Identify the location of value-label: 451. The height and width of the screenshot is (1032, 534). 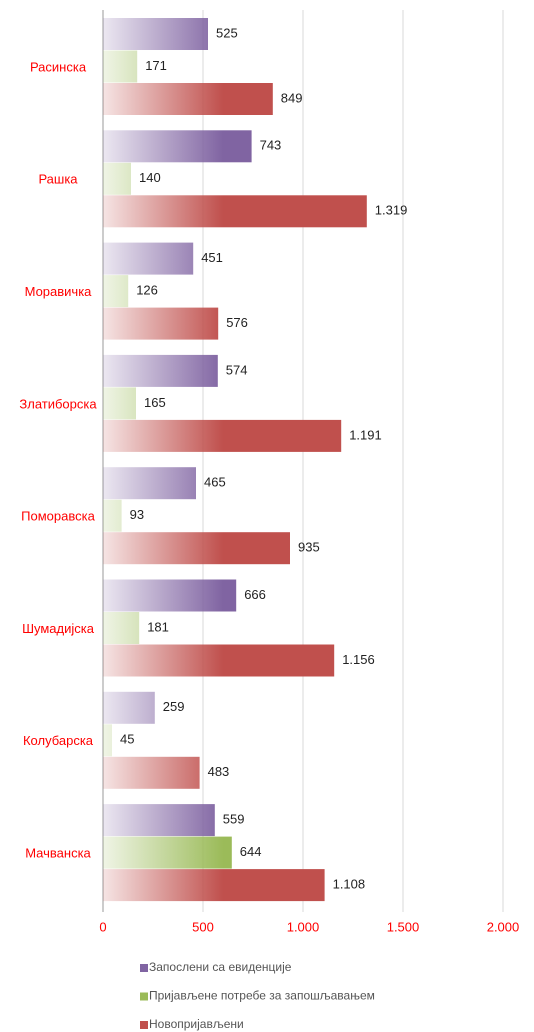
(212, 257).